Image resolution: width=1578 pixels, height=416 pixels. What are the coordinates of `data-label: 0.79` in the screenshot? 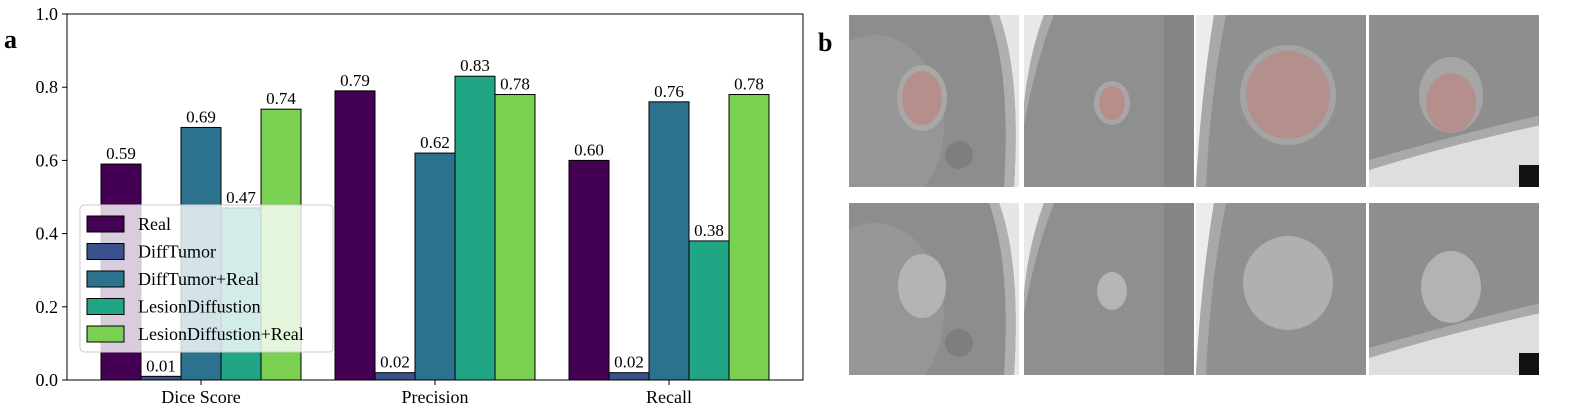 It's located at (355, 80).